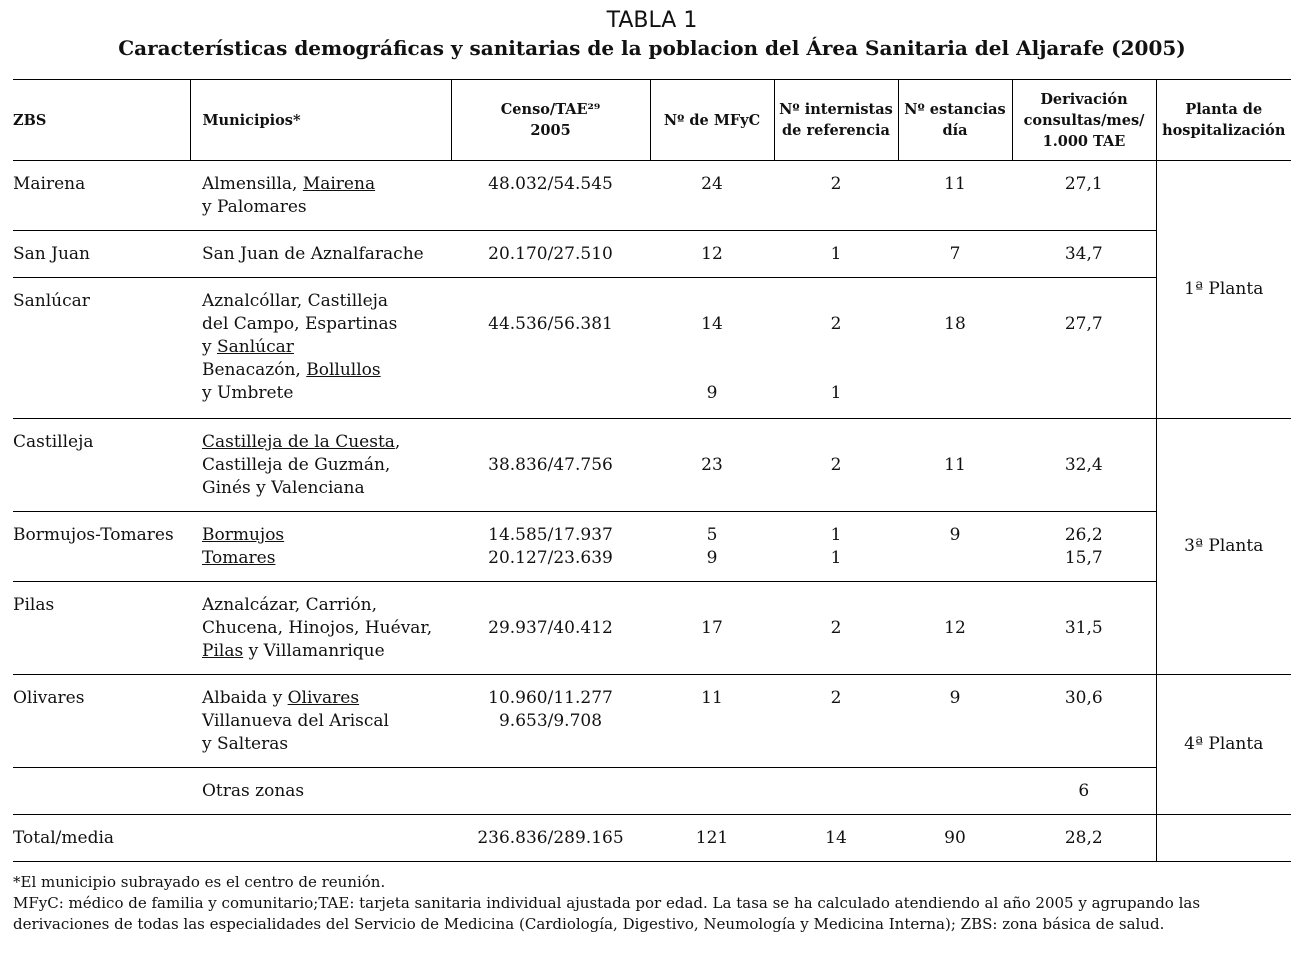 The width and height of the screenshot is (1314, 955). What do you see at coordinates (550, 465) in the screenshot?
I see `censo: 38.836/47.756` at bounding box center [550, 465].